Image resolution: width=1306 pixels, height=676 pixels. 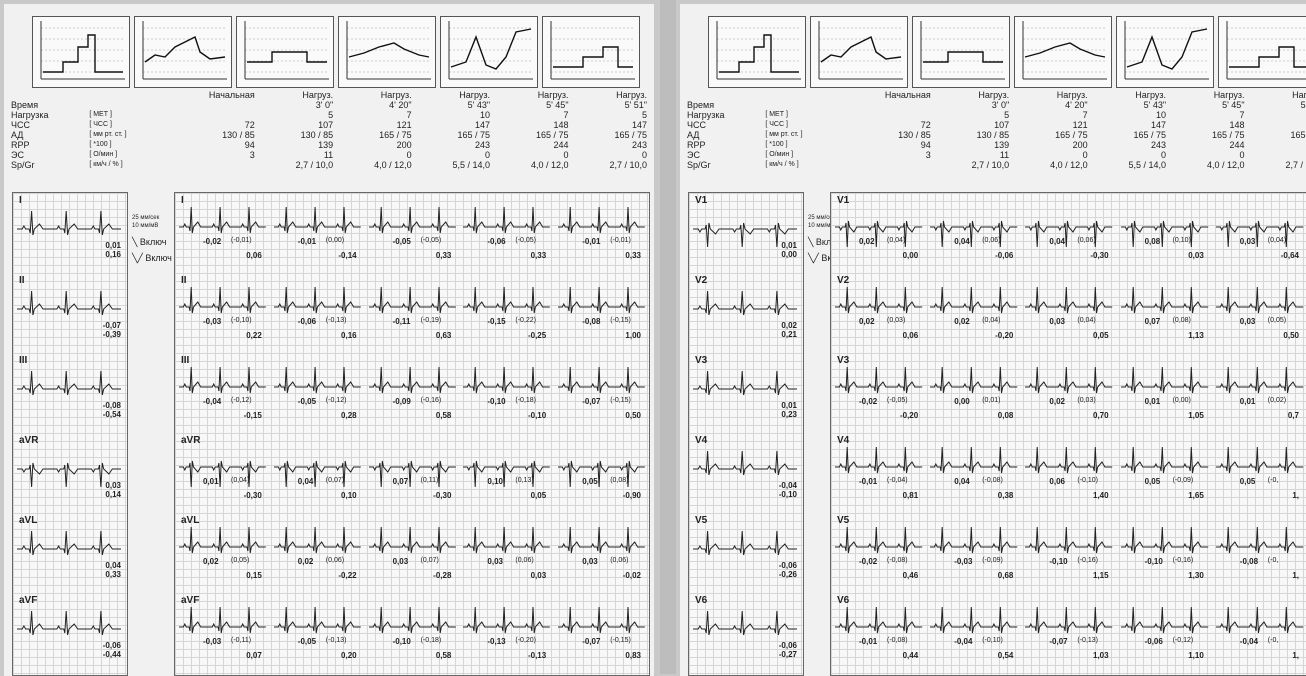 I want to click on st-slope: 0,05, so click(x=1101, y=335).